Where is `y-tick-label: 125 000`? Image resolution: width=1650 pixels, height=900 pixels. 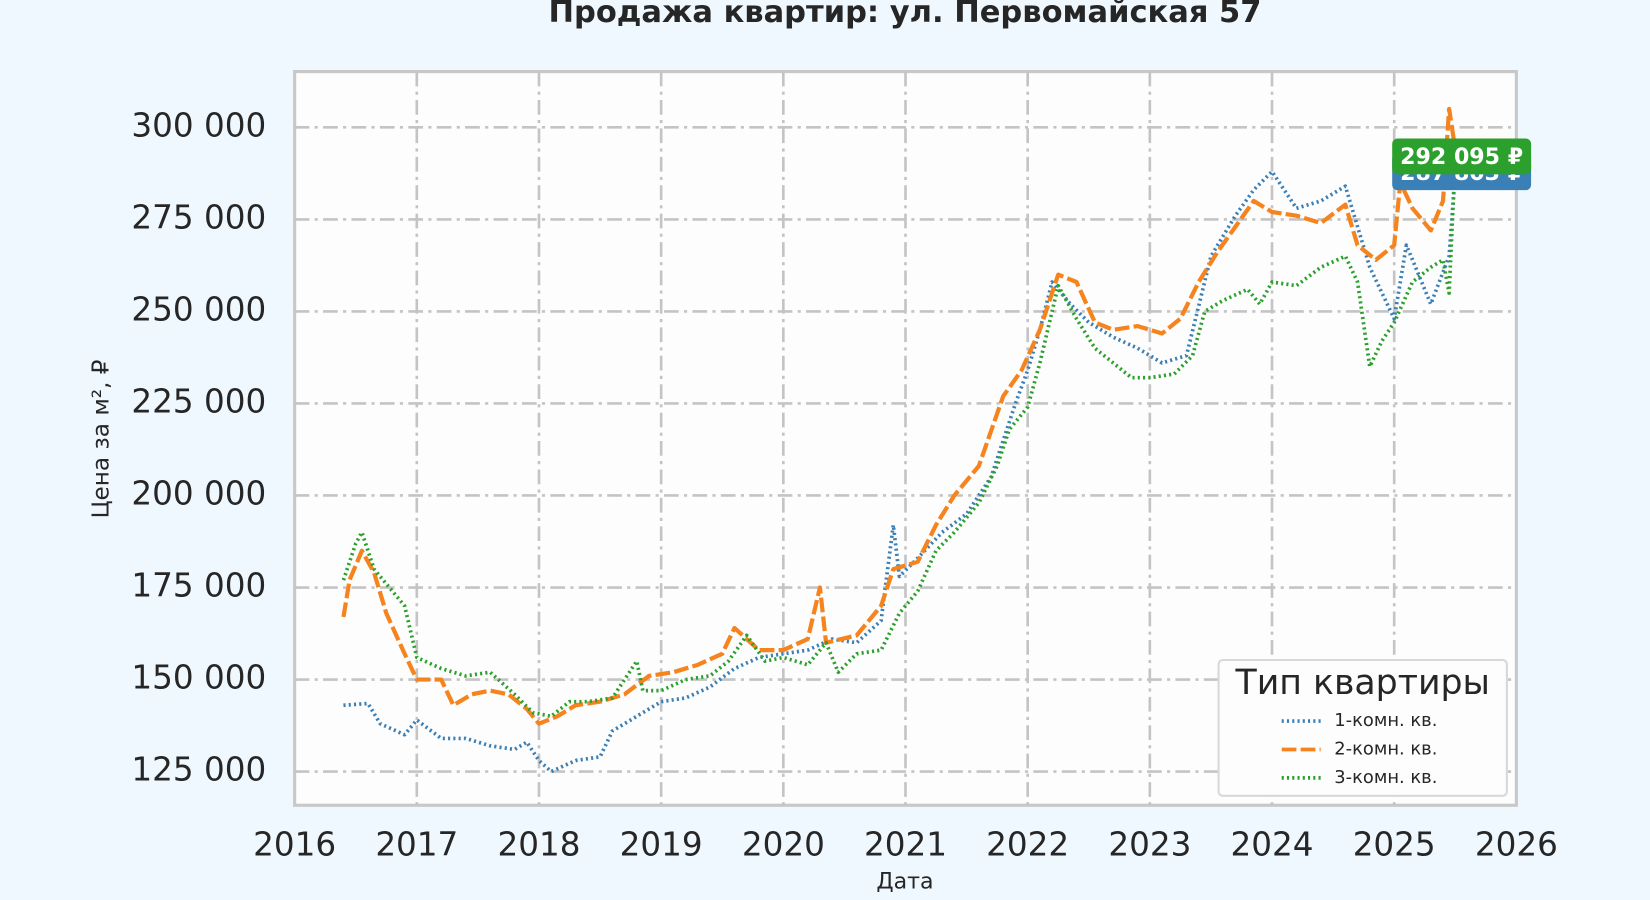
y-tick-label: 125 000 is located at coordinates (198, 770).